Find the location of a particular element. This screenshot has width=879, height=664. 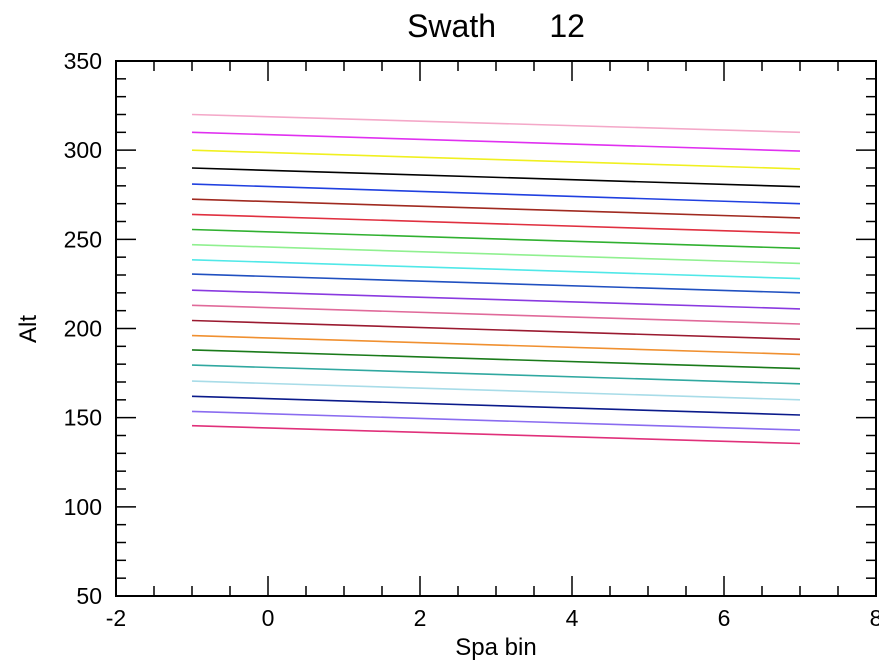

y-tick-label: 350 is located at coordinates (83, 61).